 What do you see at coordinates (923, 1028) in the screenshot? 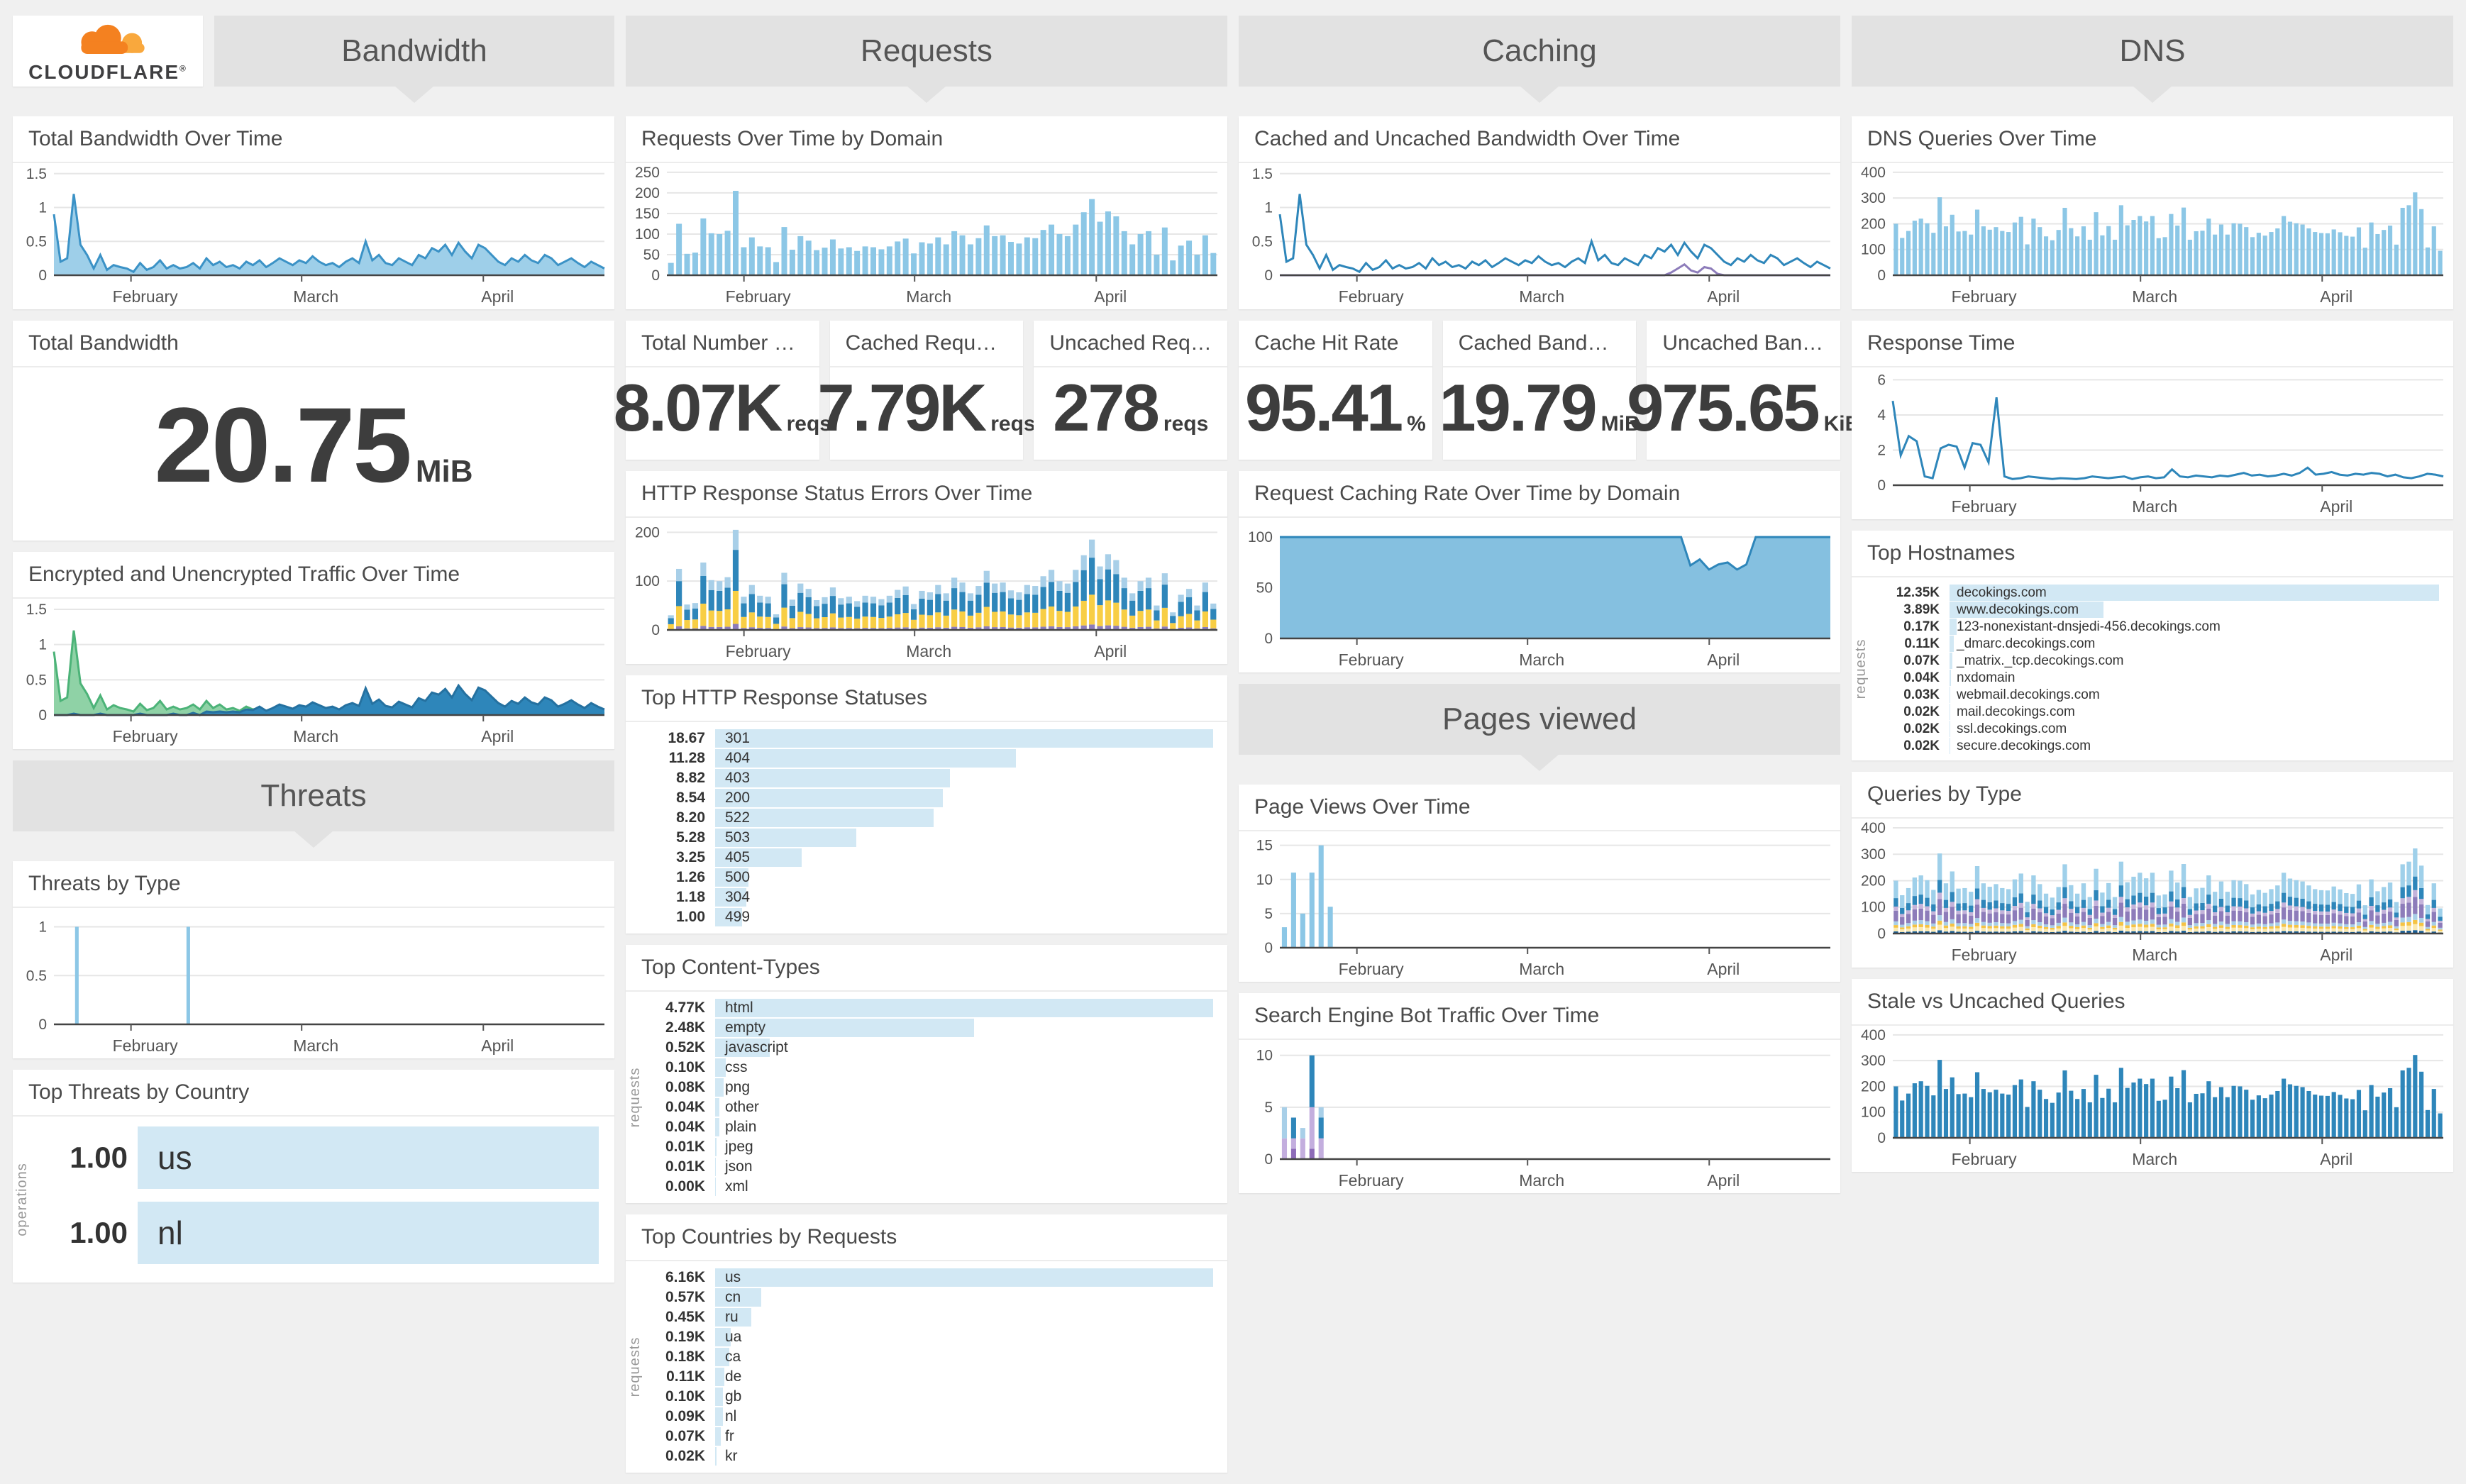
I see `list-row: 2.48K empty` at bounding box center [923, 1028].